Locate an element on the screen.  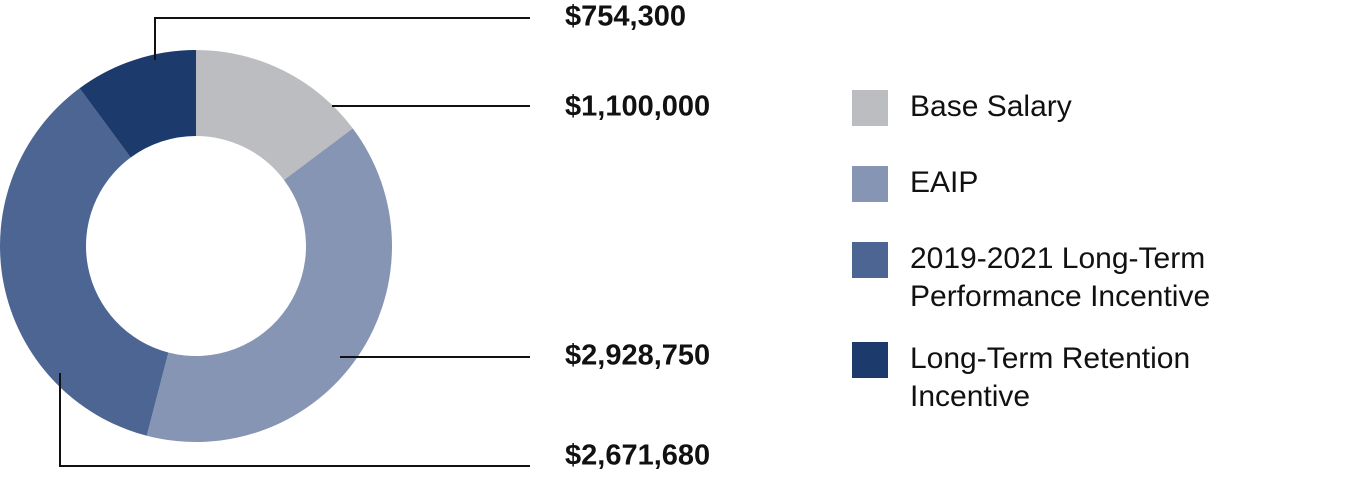
value-labels: $1,100,000 $2,928,750 $2,671,680 $754,300 is located at coordinates (637, 236).